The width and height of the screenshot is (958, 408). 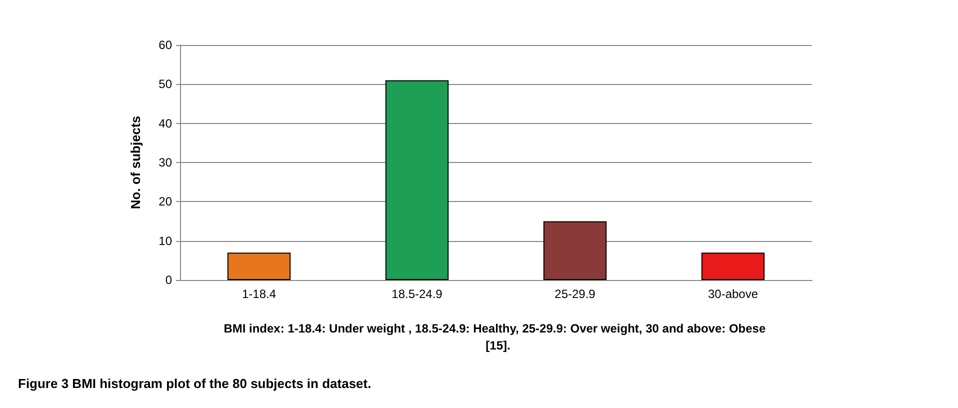 I want to click on y-tick-label: 20, so click(x=165, y=201).